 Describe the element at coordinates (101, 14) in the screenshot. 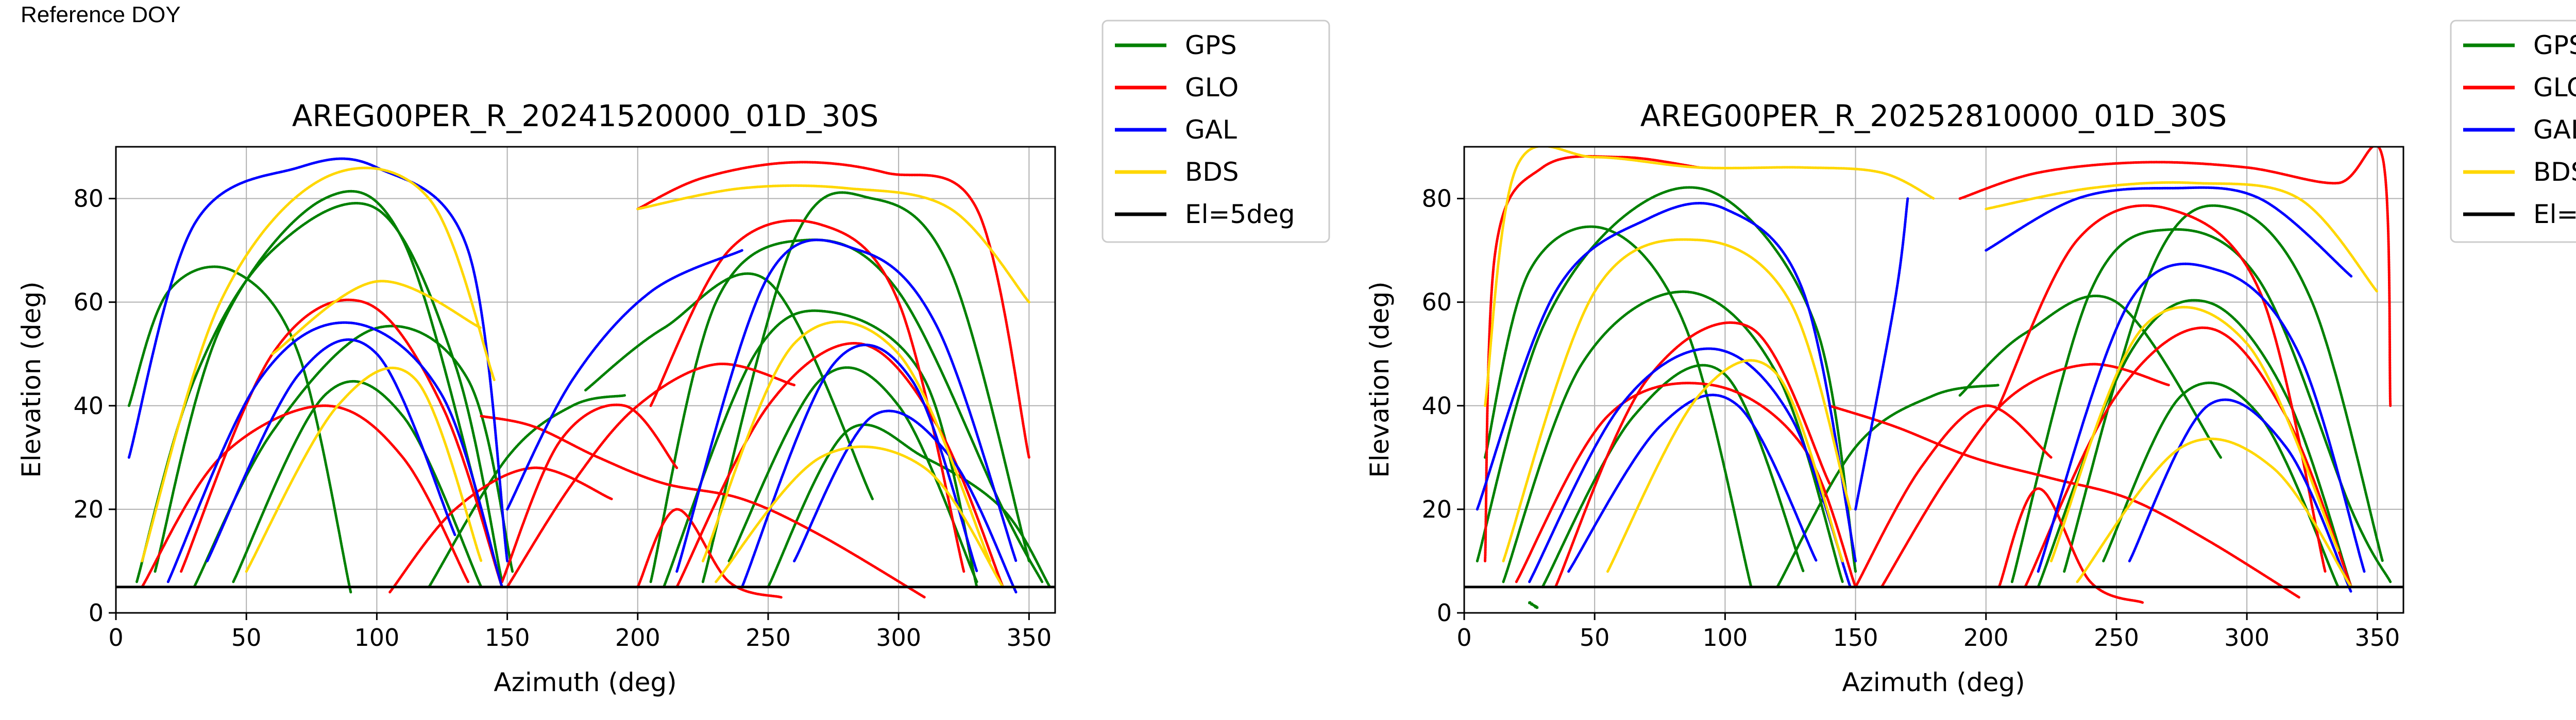

I see `reference-doy-label: Reference DOY` at that location.